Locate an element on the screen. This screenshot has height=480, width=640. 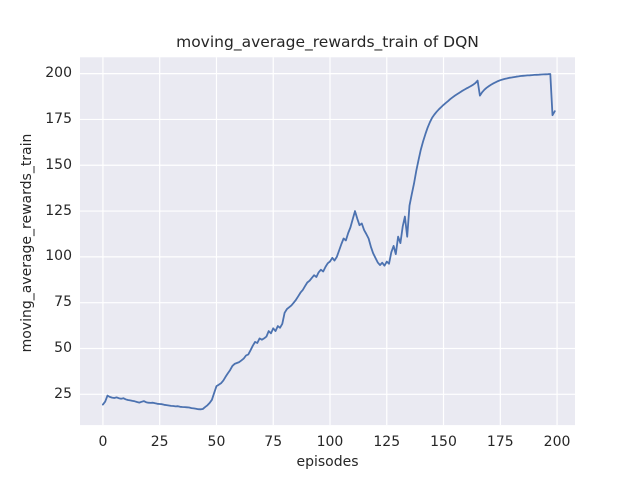
x-tick-label: 100 is located at coordinates (330, 442).